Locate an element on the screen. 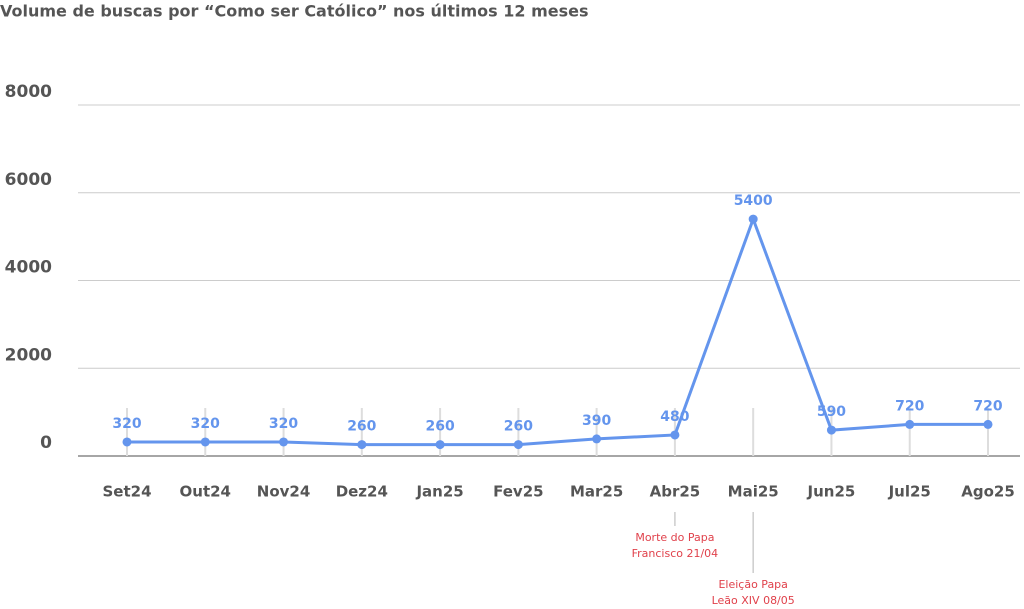 This screenshot has height=609, width=1024. y-tick-label: 2000 is located at coordinates (28, 355).